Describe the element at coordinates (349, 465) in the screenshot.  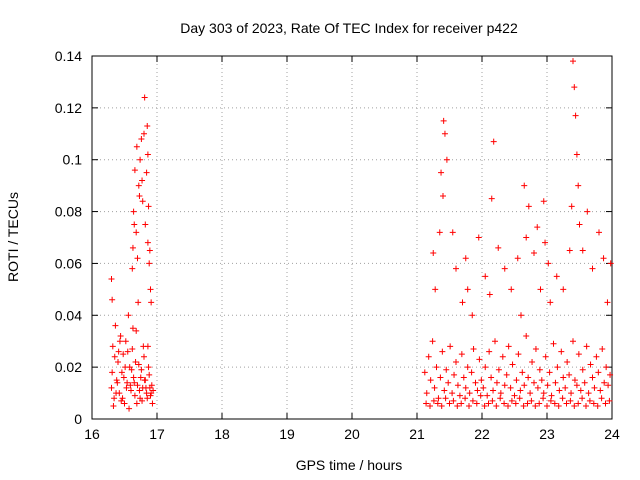
I see `x-axis-label: GPS time / hours` at that location.